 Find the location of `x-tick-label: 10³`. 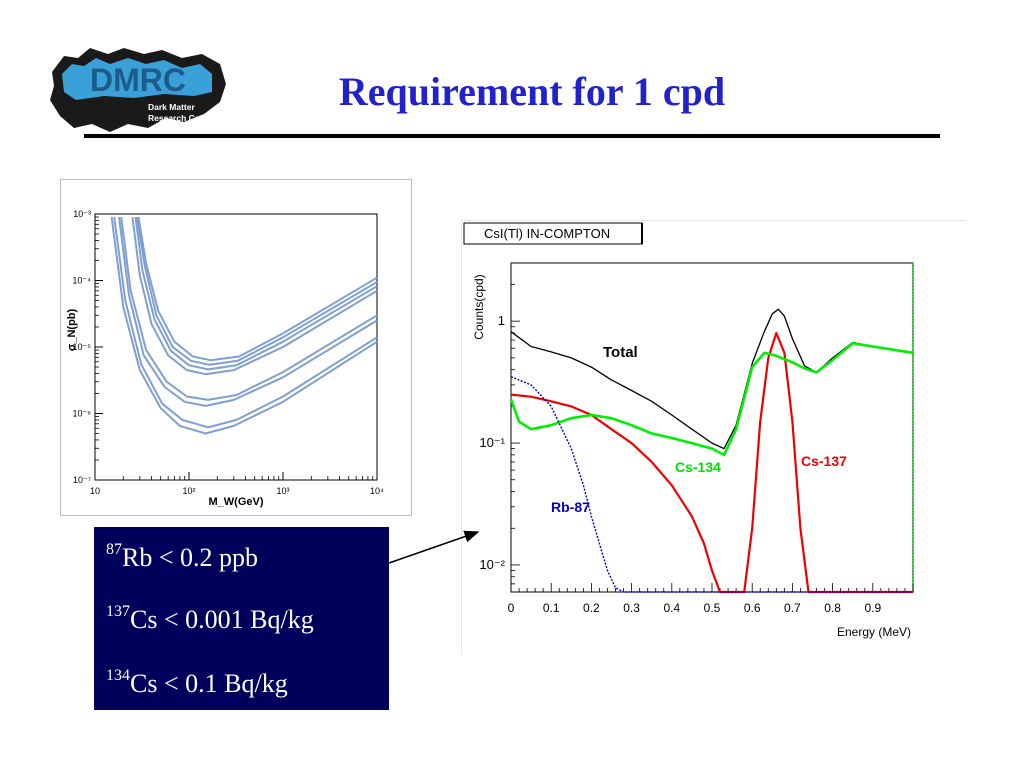

x-tick-label: 10³ is located at coordinates (282, 491).